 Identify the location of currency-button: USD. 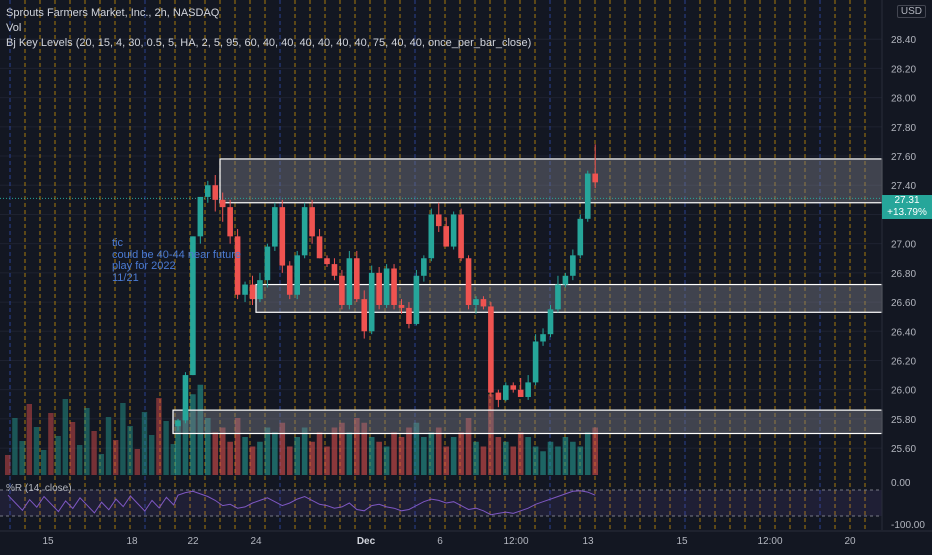
(911, 11).